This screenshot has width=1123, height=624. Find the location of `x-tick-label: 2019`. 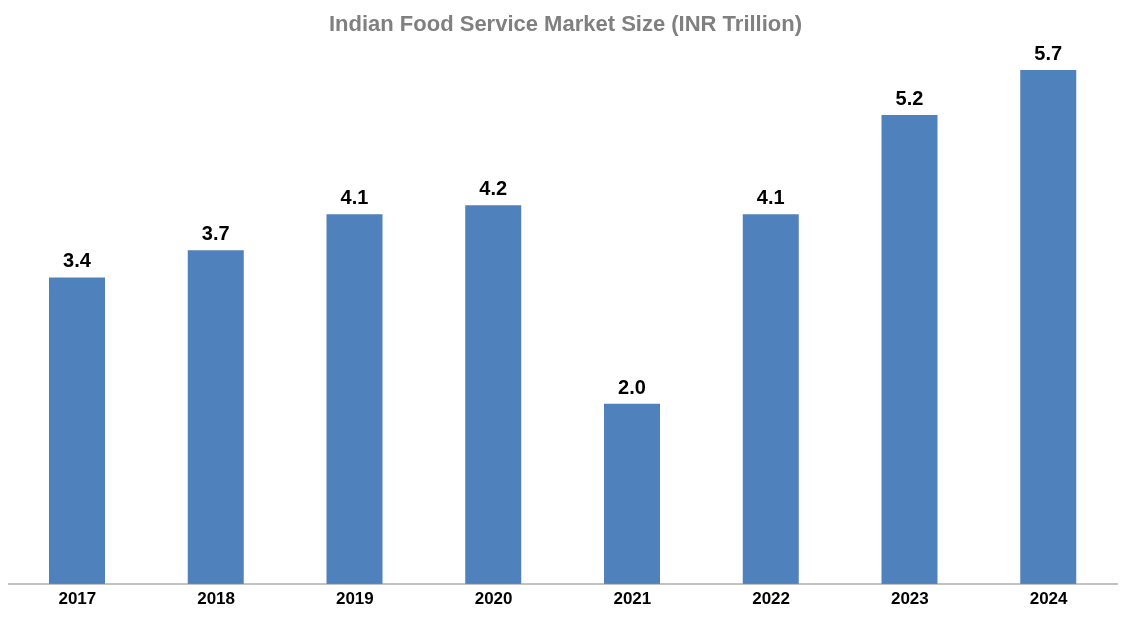

x-tick-label: 2019 is located at coordinates (354, 599).